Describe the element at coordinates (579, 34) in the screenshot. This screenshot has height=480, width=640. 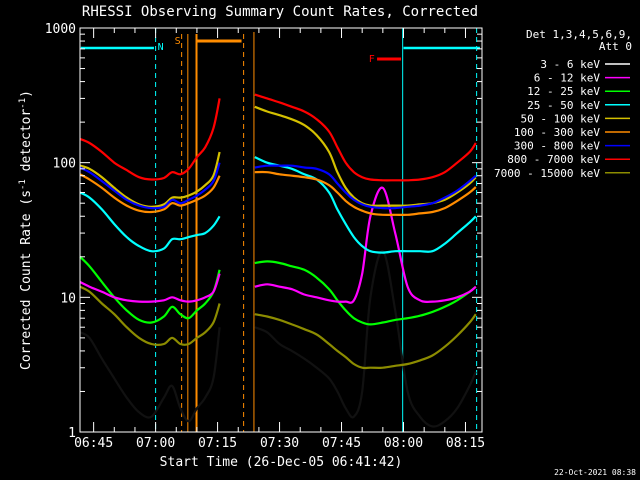
I see `legend-header-line-1: Det 1,3,4,5,6,9,` at that location.